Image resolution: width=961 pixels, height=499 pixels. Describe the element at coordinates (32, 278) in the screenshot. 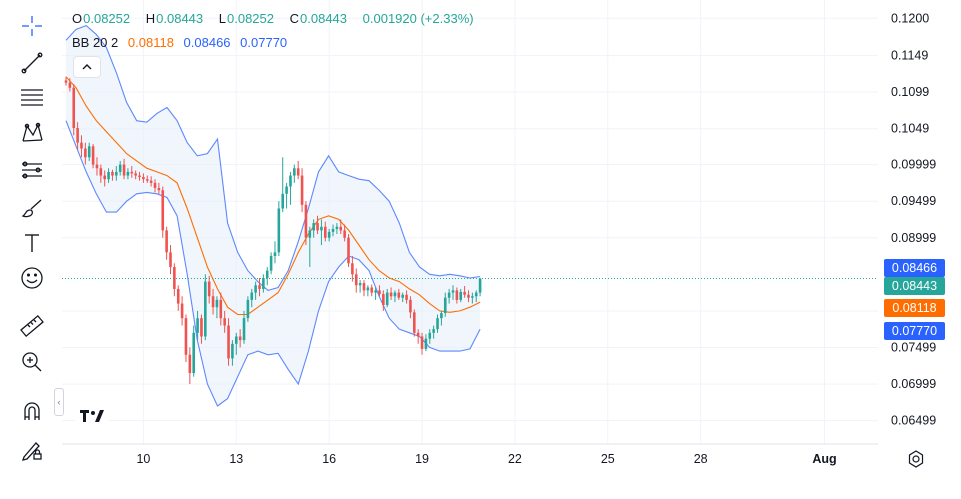

I see `emoji-icon` at that location.